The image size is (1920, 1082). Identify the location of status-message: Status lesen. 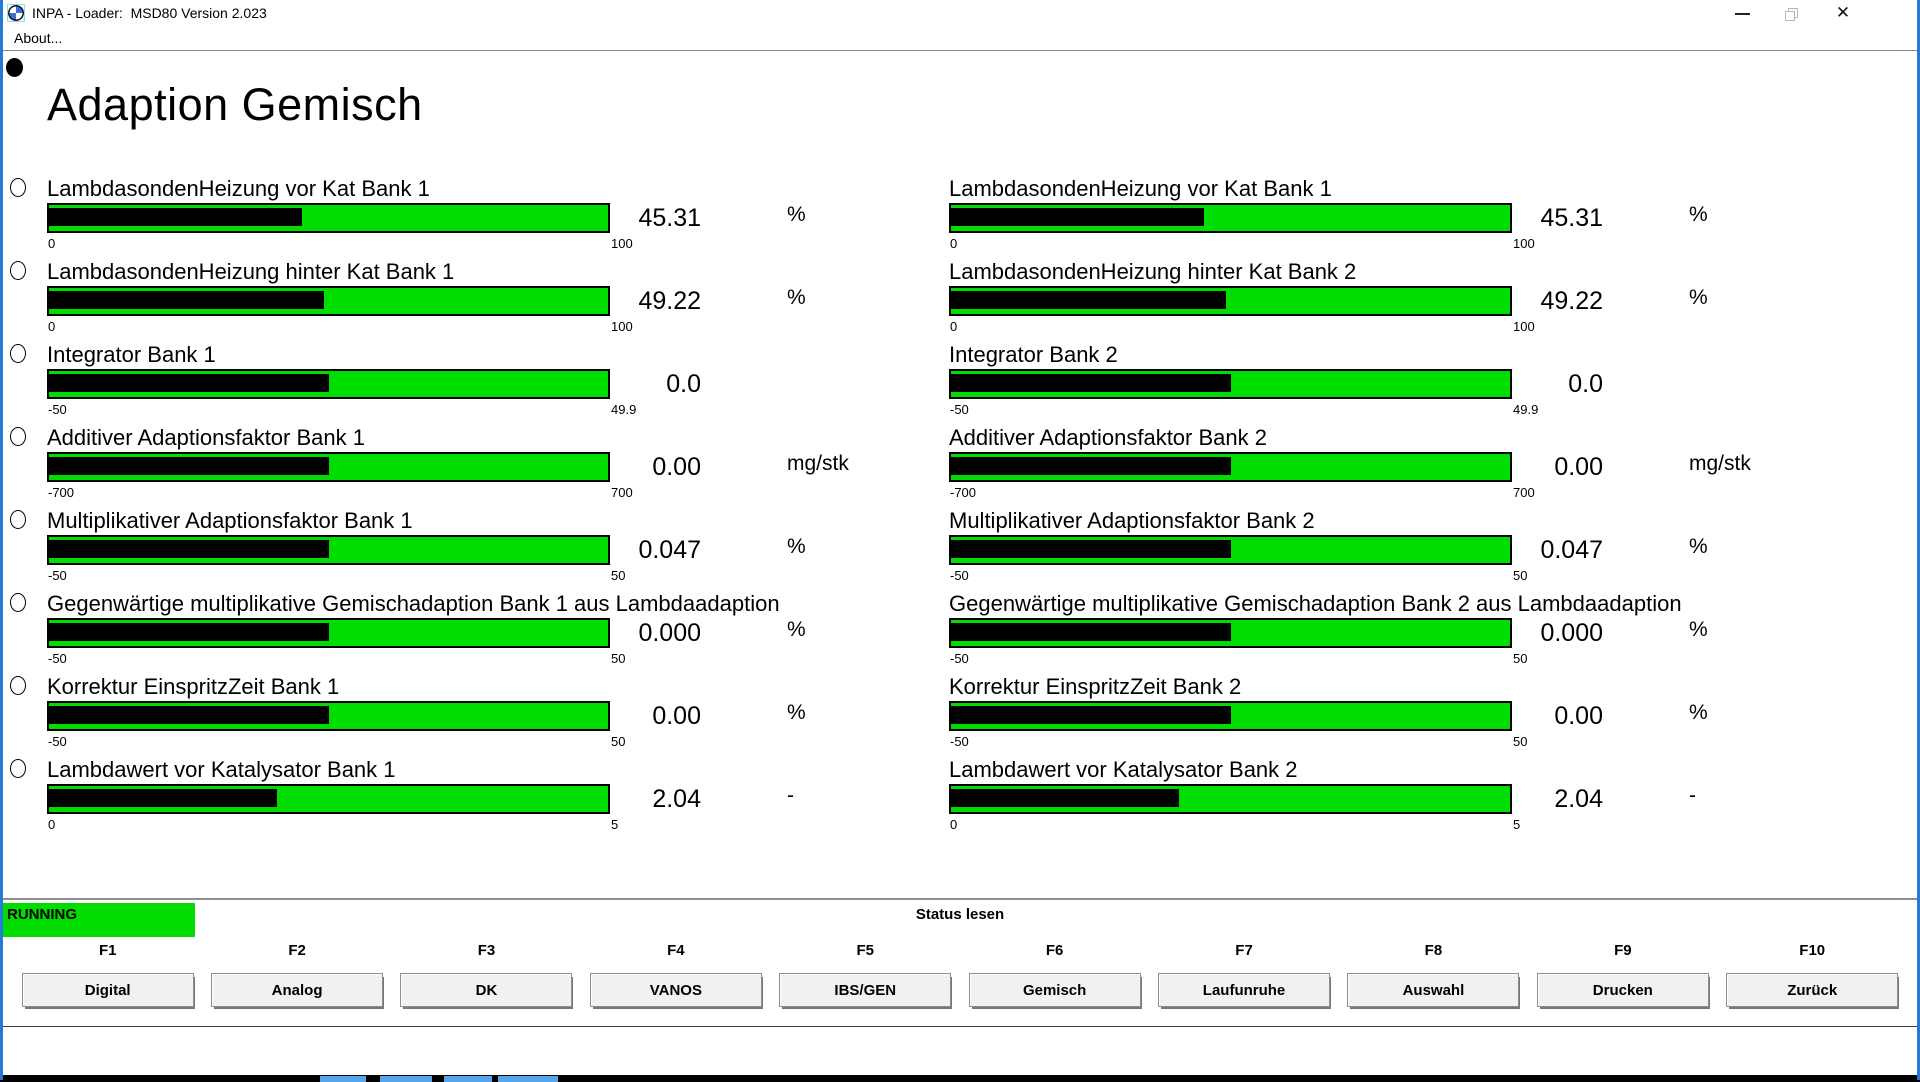
(960, 914).